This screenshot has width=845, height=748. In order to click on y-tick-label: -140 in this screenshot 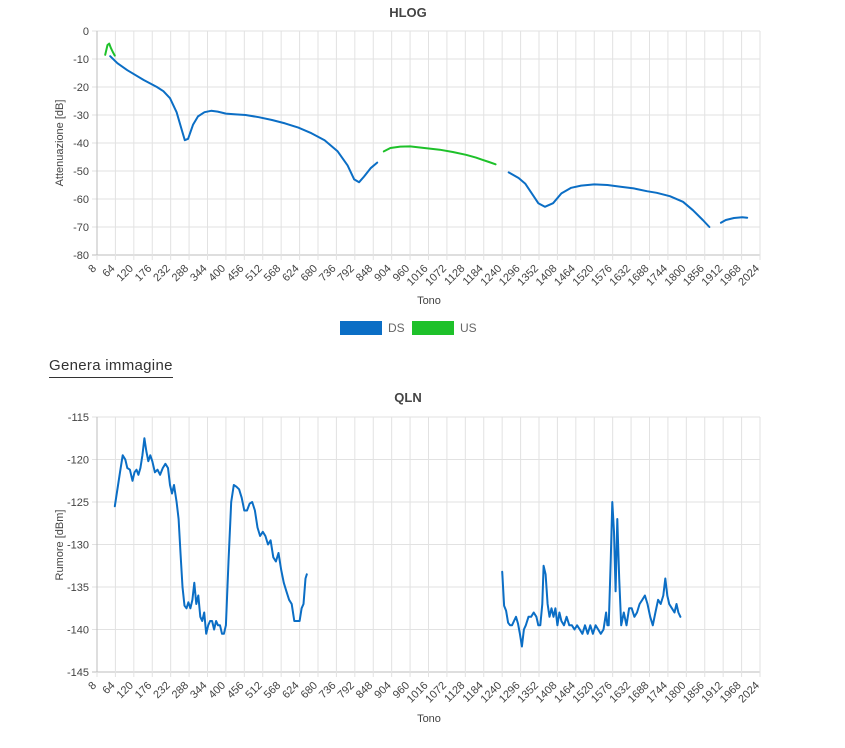, I will do `click(78, 631)`.